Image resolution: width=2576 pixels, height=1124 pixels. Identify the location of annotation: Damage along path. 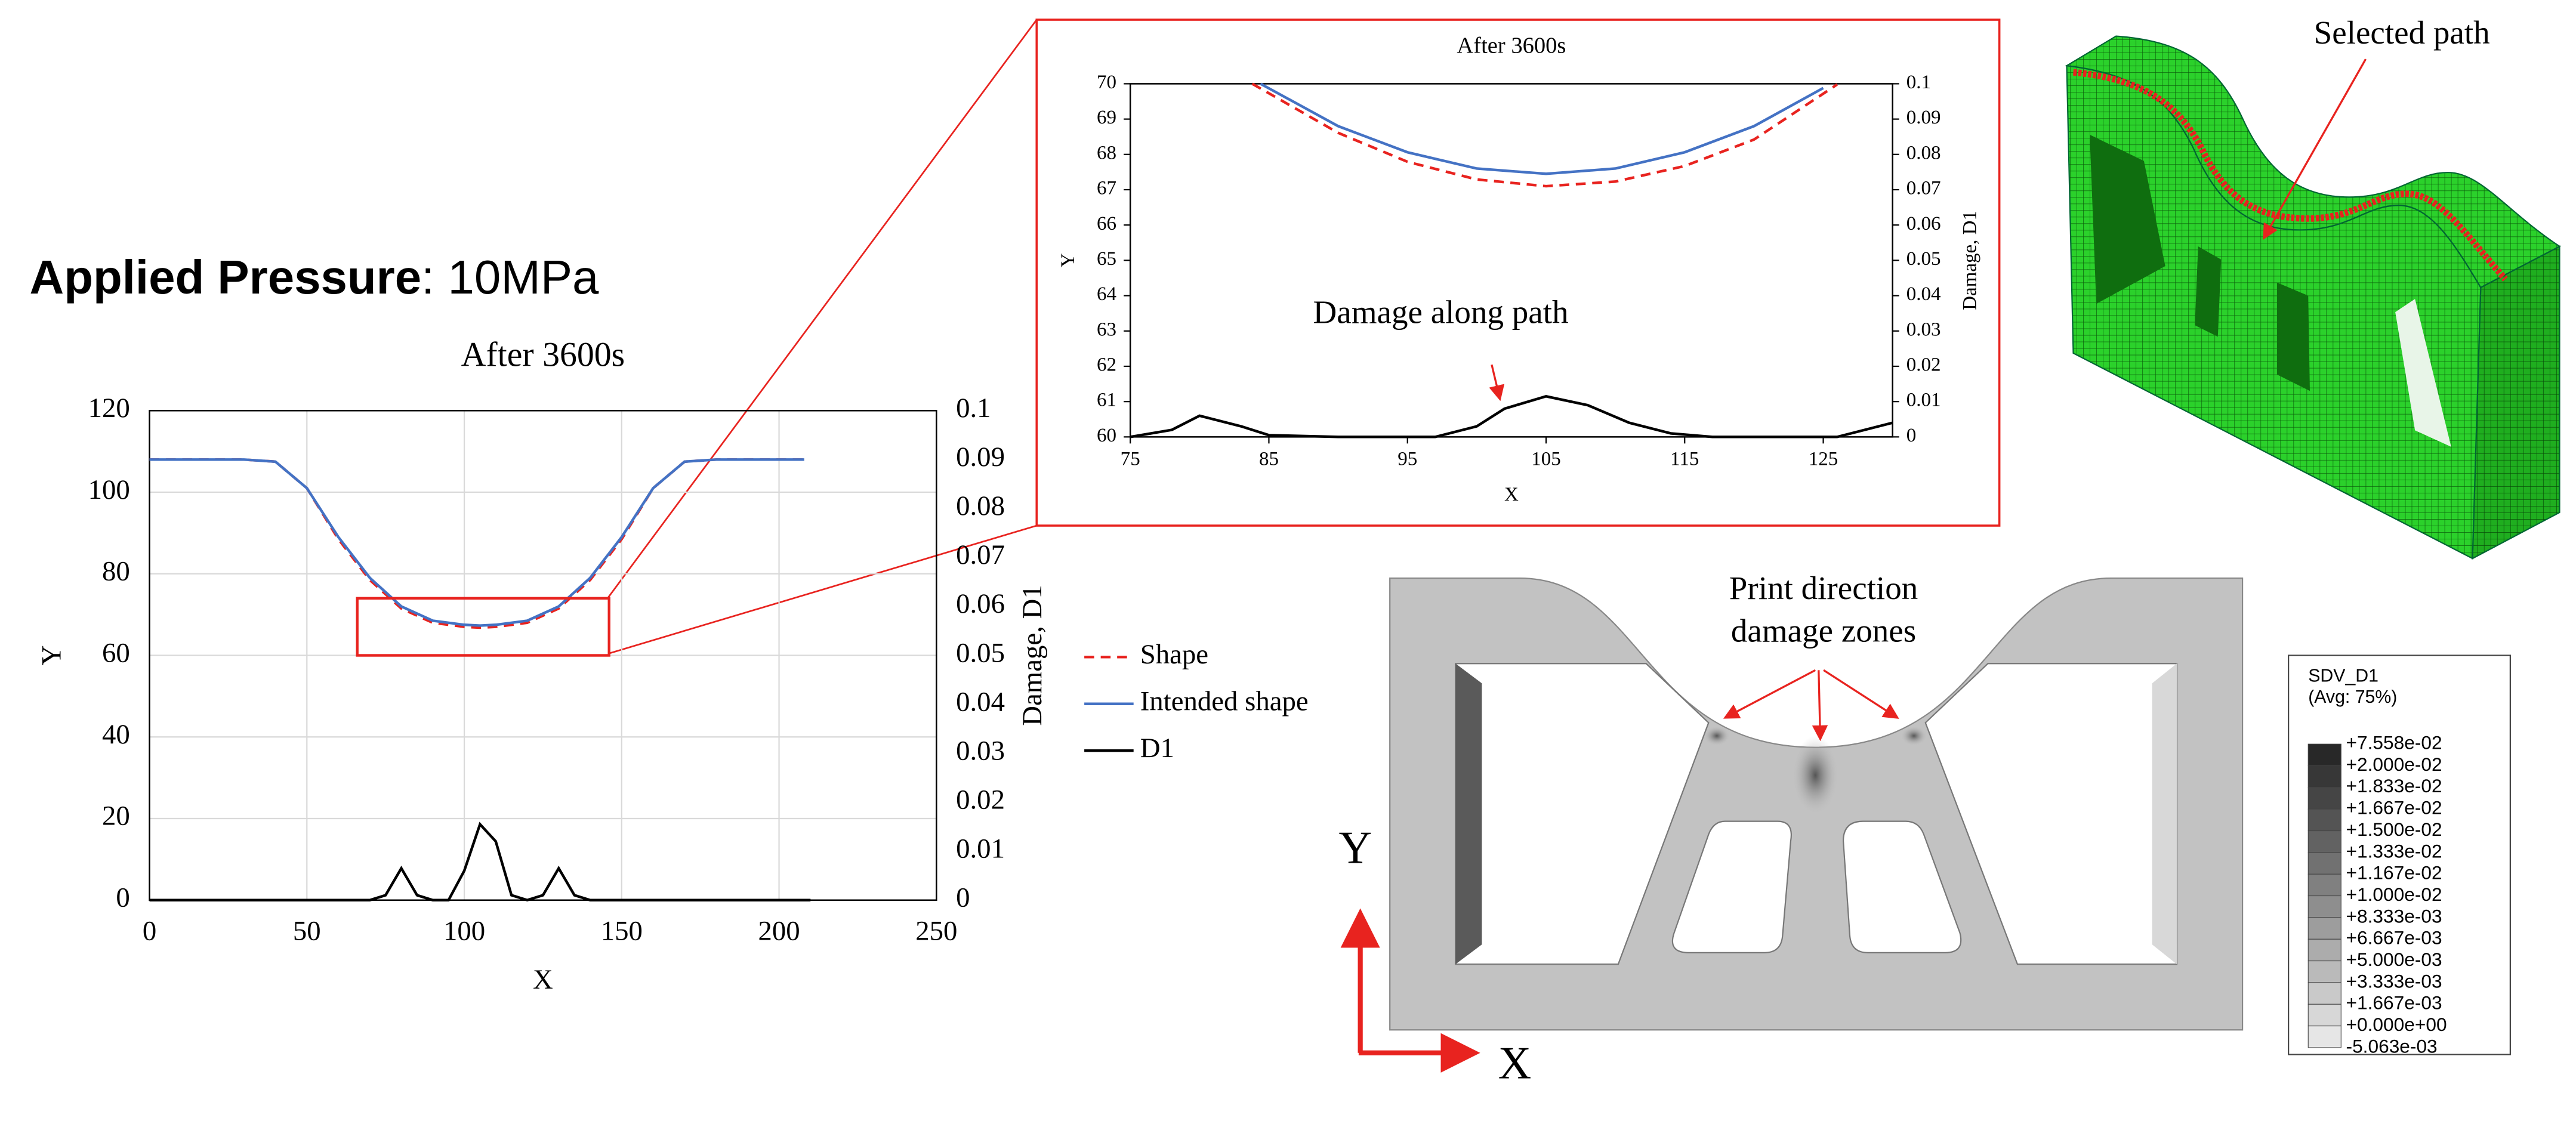
(1441, 312).